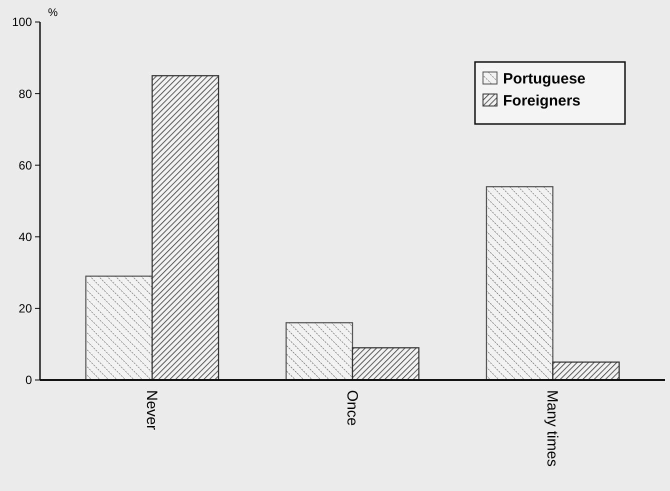 The image size is (670, 491). I want to click on x-tick-label: Many times, so click(552, 428).